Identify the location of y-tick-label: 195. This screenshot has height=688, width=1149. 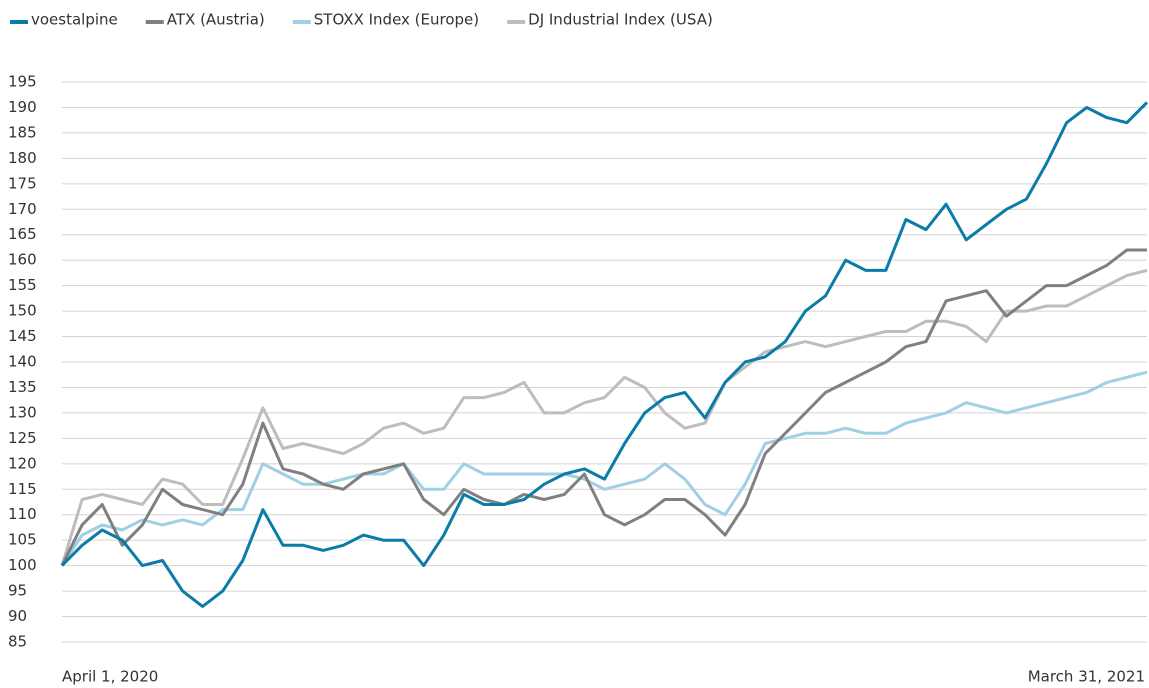
(22, 82).